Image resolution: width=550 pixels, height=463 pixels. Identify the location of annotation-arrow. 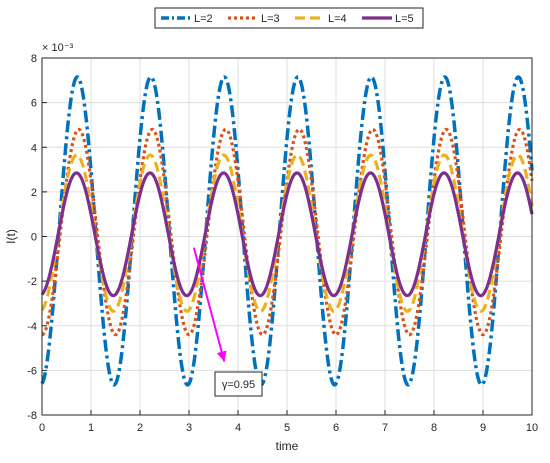
(209, 304).